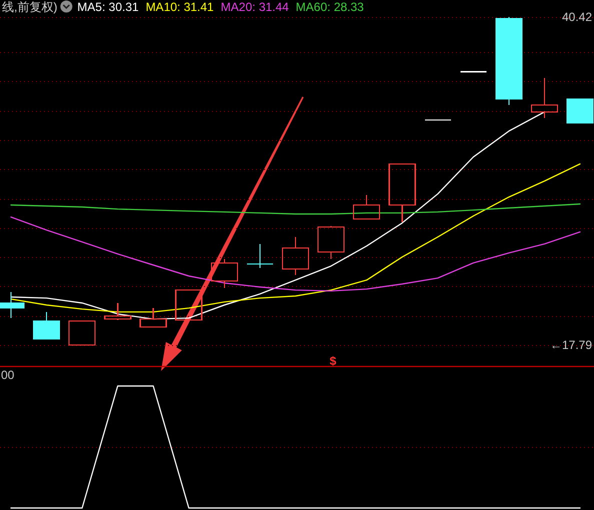 The height and width of the screenshot is (510, 594). What do you see at coordinates (30, 7) in the screenshot?
I see `chart-title: 线,前复权)` at bounding box center [30, 7].